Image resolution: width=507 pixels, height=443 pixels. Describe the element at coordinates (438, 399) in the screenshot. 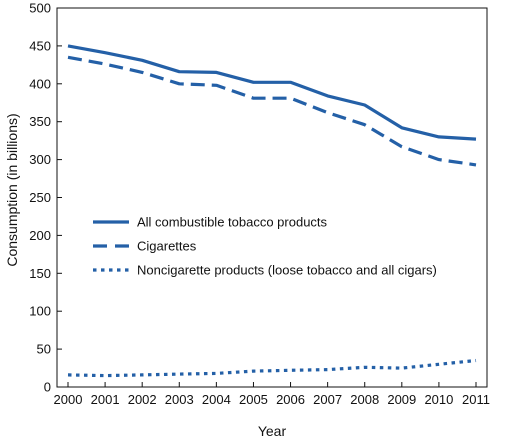

I see `x-tick-label: 2010` at that location.